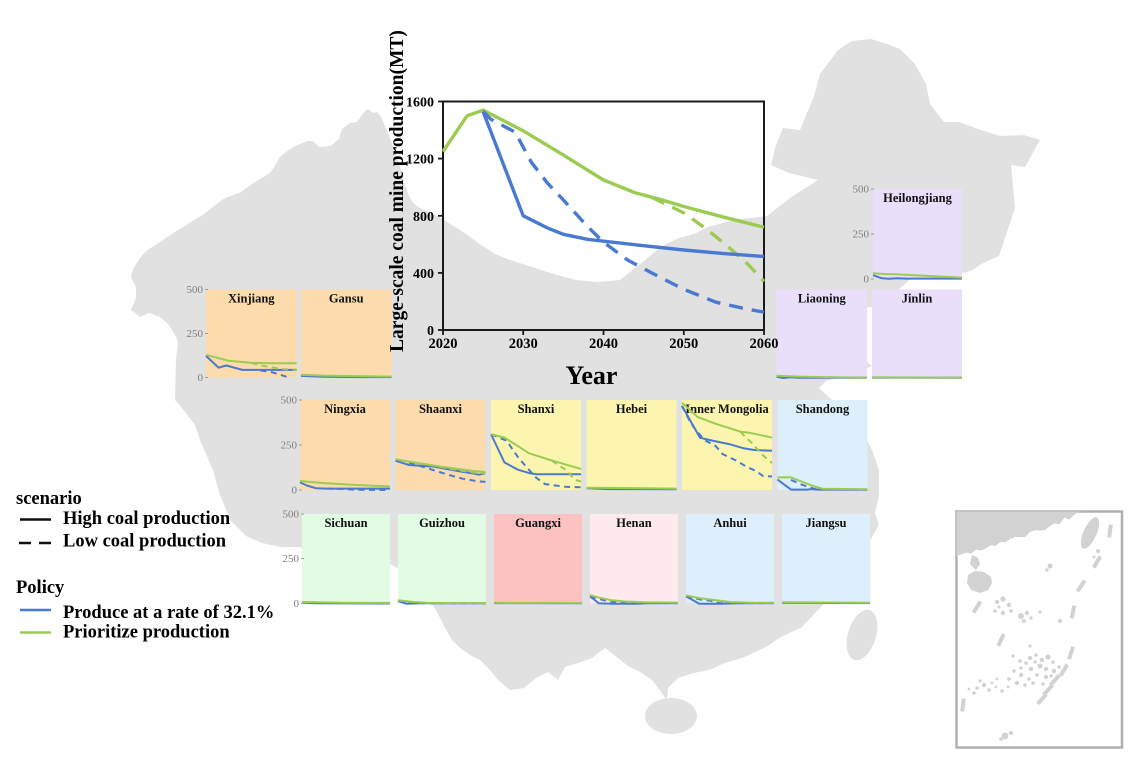 This screenshot has width=1131, height=763. Describe the element at coordinates (523, 344) in the screenshot. I see `svg-text: 2030` at that location.